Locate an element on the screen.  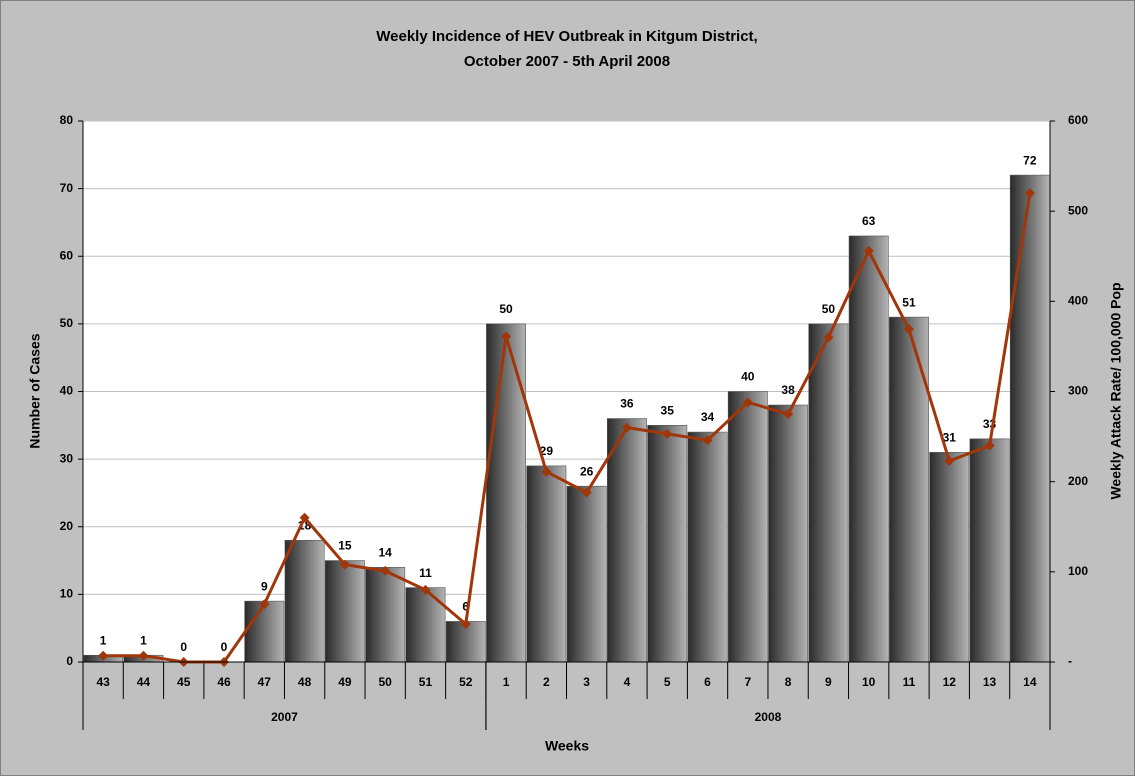
x-tick-label: 7 is located at coordinates (747, 682).